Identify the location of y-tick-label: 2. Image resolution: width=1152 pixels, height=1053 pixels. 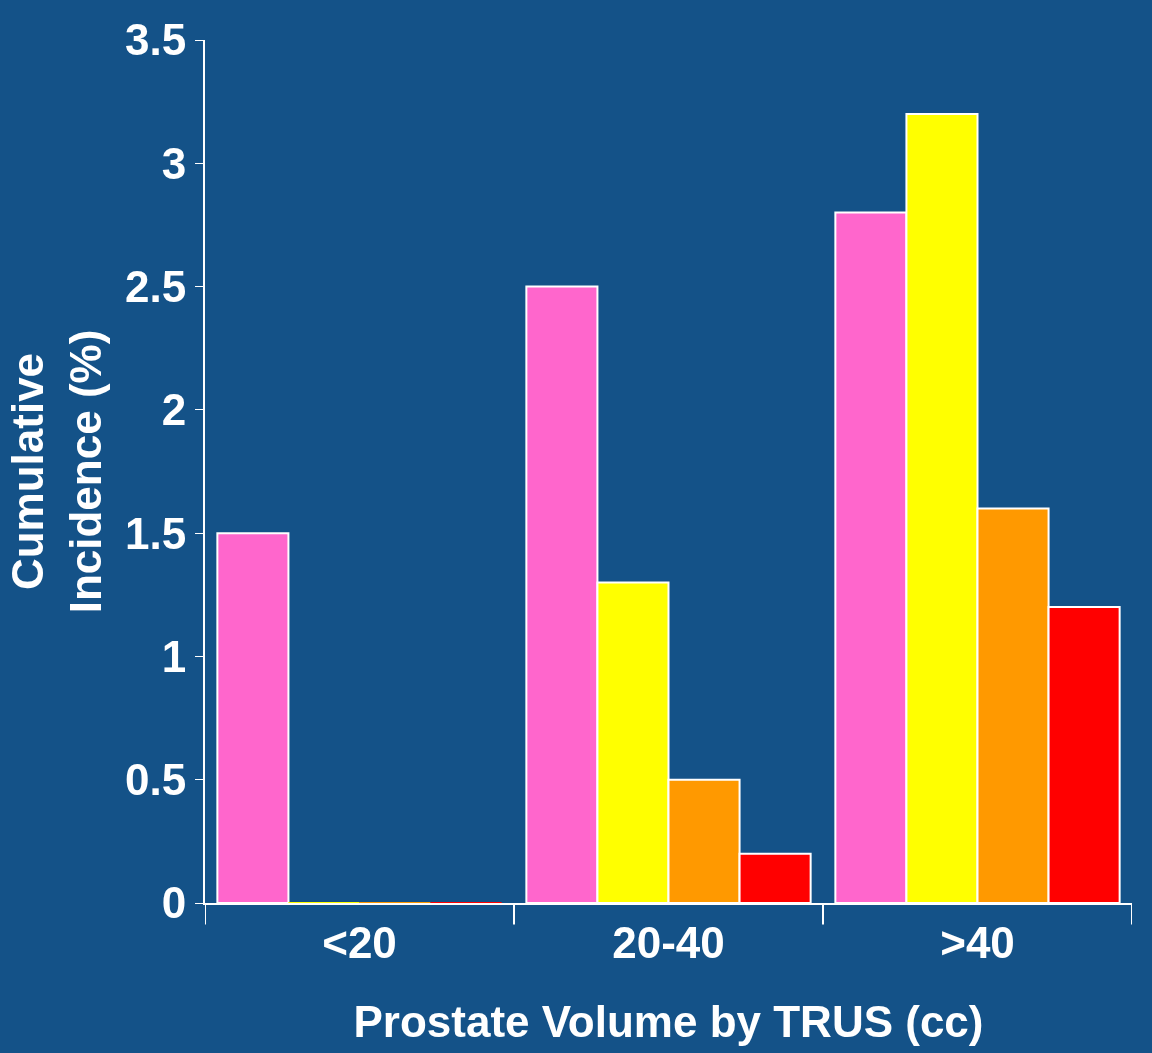
(174, 410).